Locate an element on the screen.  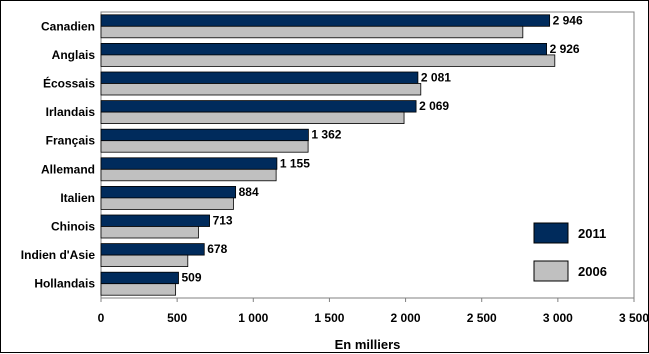
category-label: Indien d'Asie is located at coordinates (58, 255).